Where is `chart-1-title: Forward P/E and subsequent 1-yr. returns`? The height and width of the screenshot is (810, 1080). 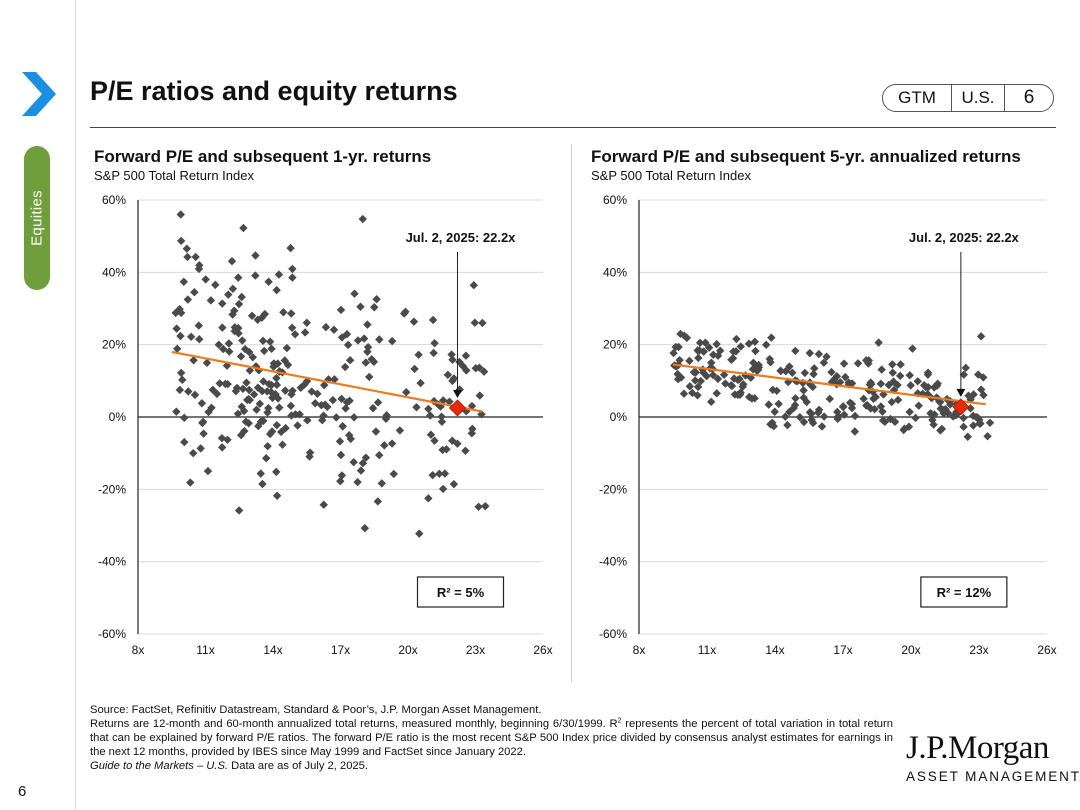
chart-1-title: Forward P/E and subsequent 1-yr. returns is located at coordinates (263, 156).